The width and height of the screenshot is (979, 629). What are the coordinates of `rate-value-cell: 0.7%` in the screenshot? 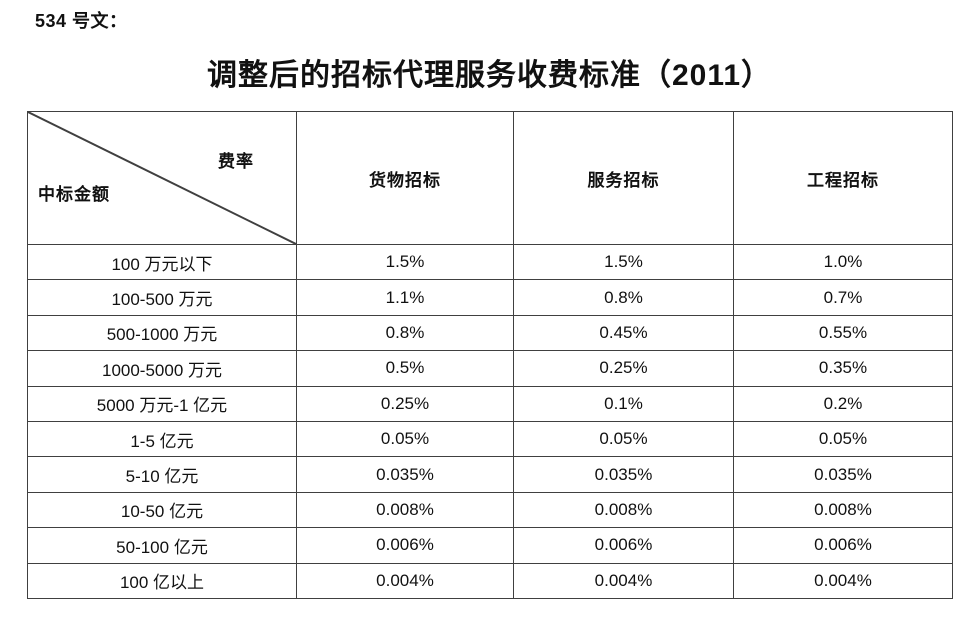 It's located at (843, 297).